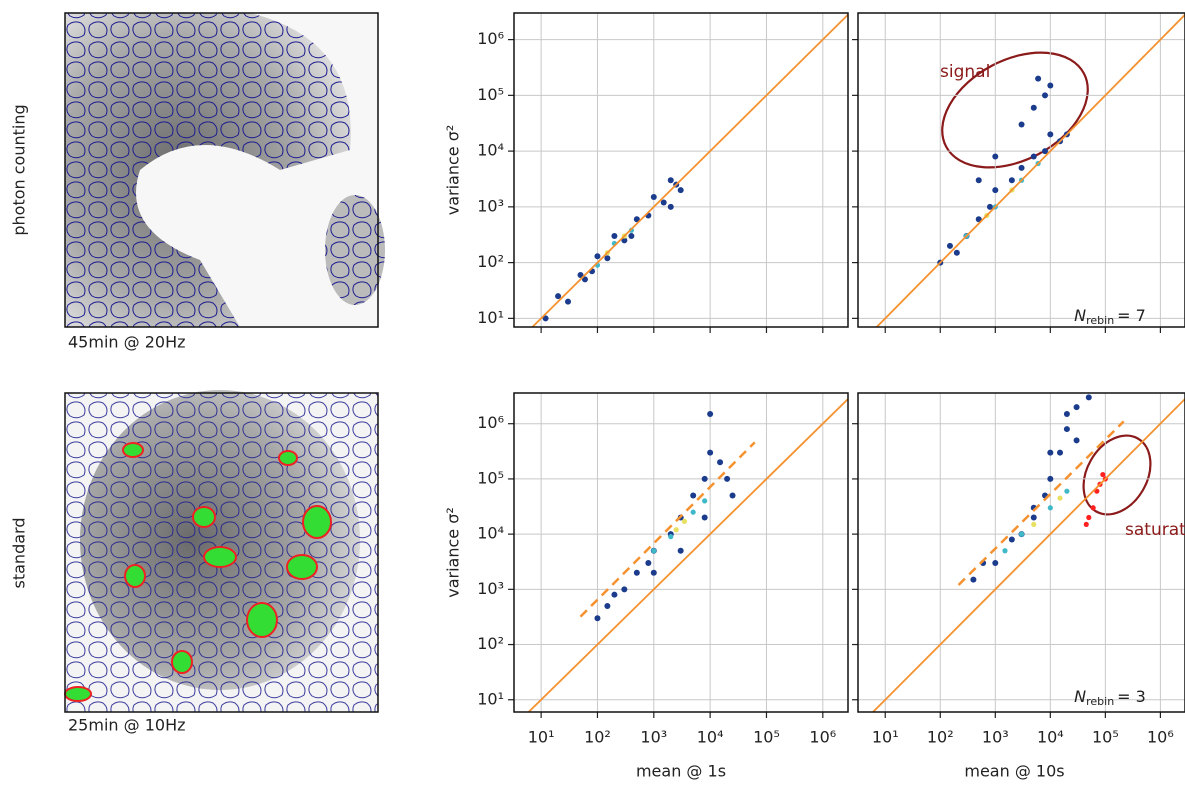  Describe the element at coordinates (1117, 475) in the screenshot. I see `saturated-ellipse` at that location.